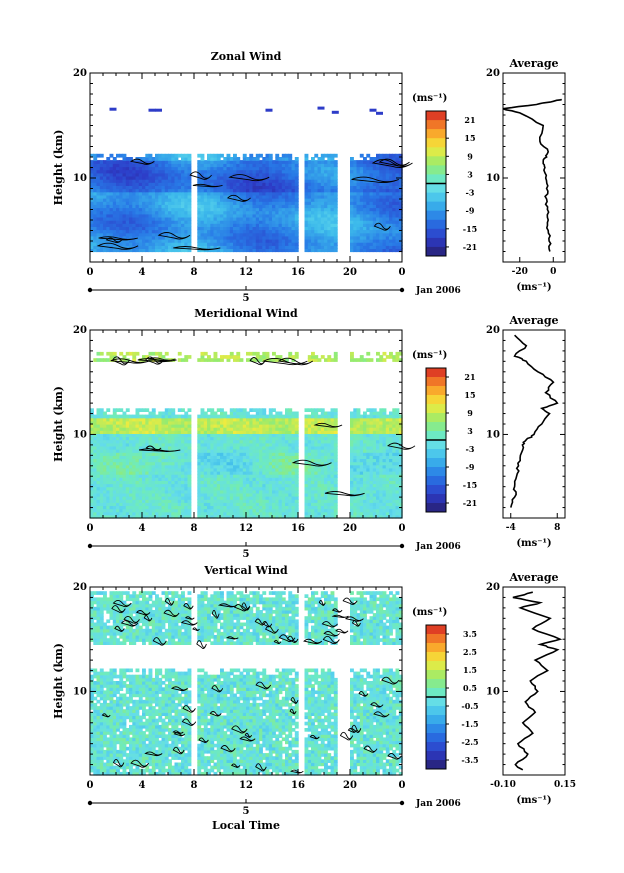  I want to click on x-tick-label: 16, so click(298, 272).